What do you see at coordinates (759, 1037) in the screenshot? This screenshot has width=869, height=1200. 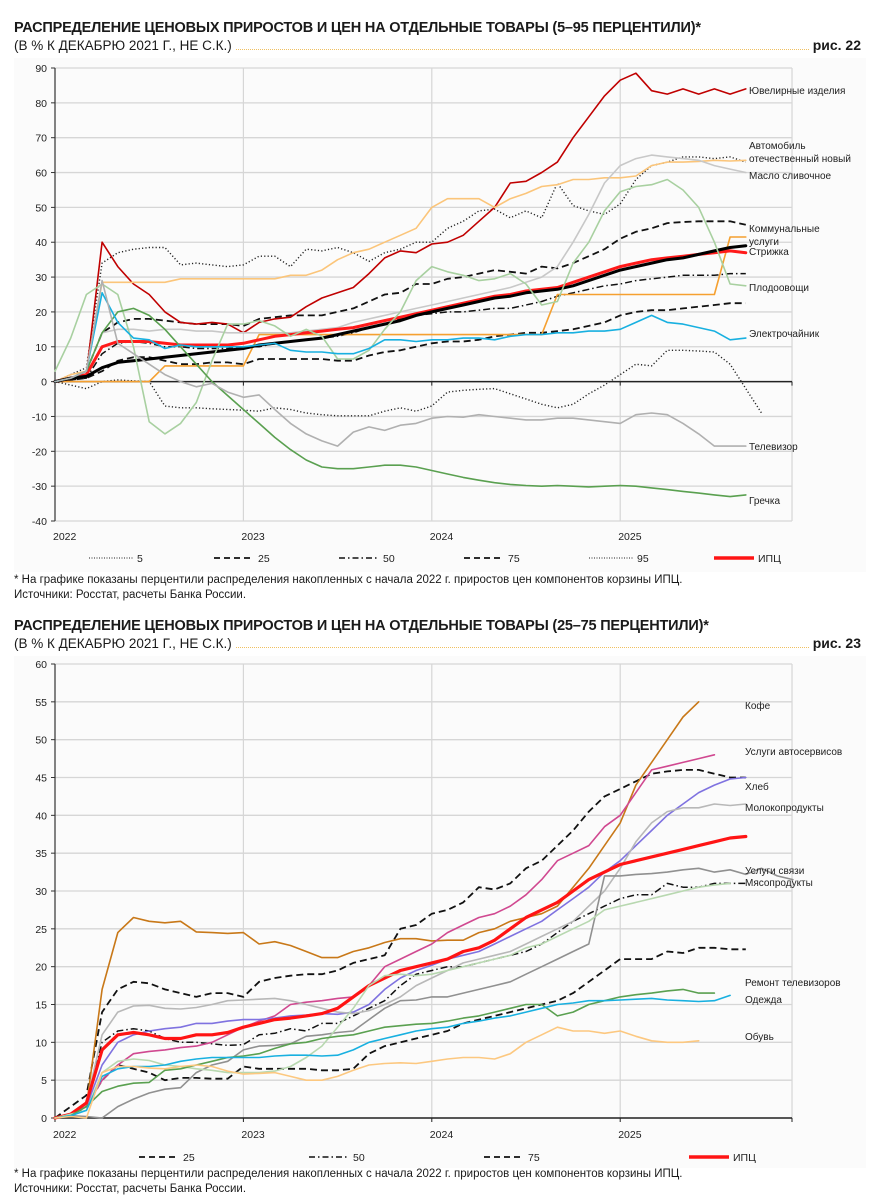 I see `series-label: Обувь` at bounding box center [759, 1037].